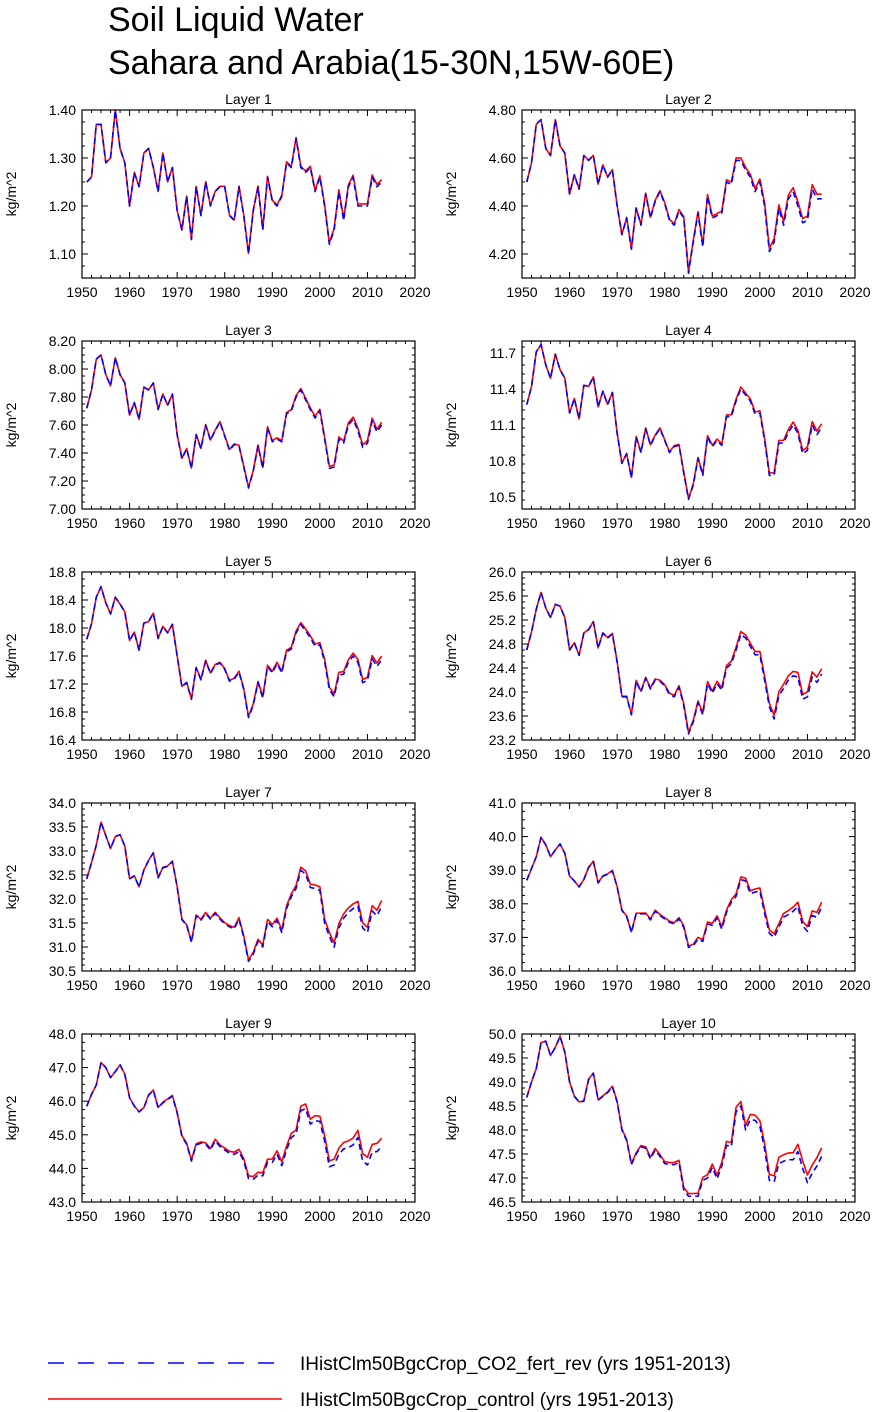 The image size is (875, 1412). Describe the element at coordinates (62, 740) in the screenshot. I see `y-tick-label: 16.4` at that location.